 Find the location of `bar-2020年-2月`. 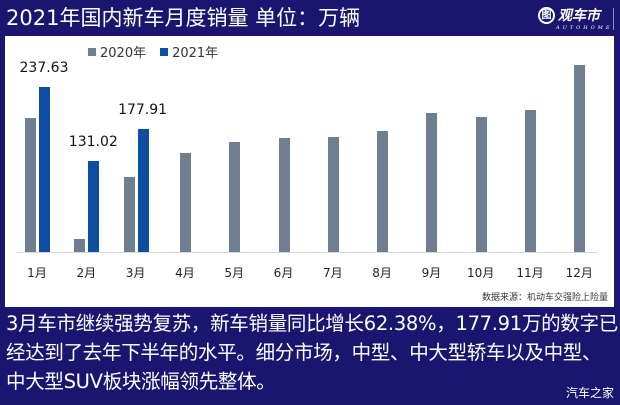

bar-2020年-2月 is located at coordinates (80, 245).